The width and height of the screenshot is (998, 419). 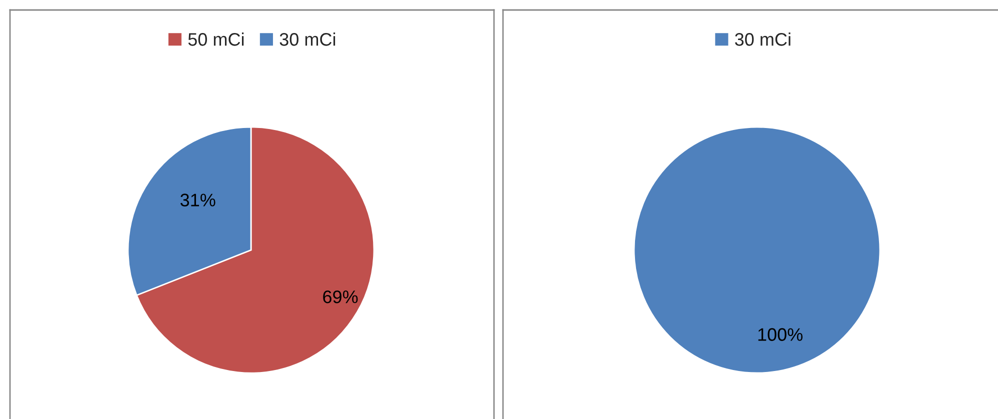 What do you see at coordinates (216, 39) in the screenshot?
I see `legend-label: 50 mCi` at bounding box center [216, 39].